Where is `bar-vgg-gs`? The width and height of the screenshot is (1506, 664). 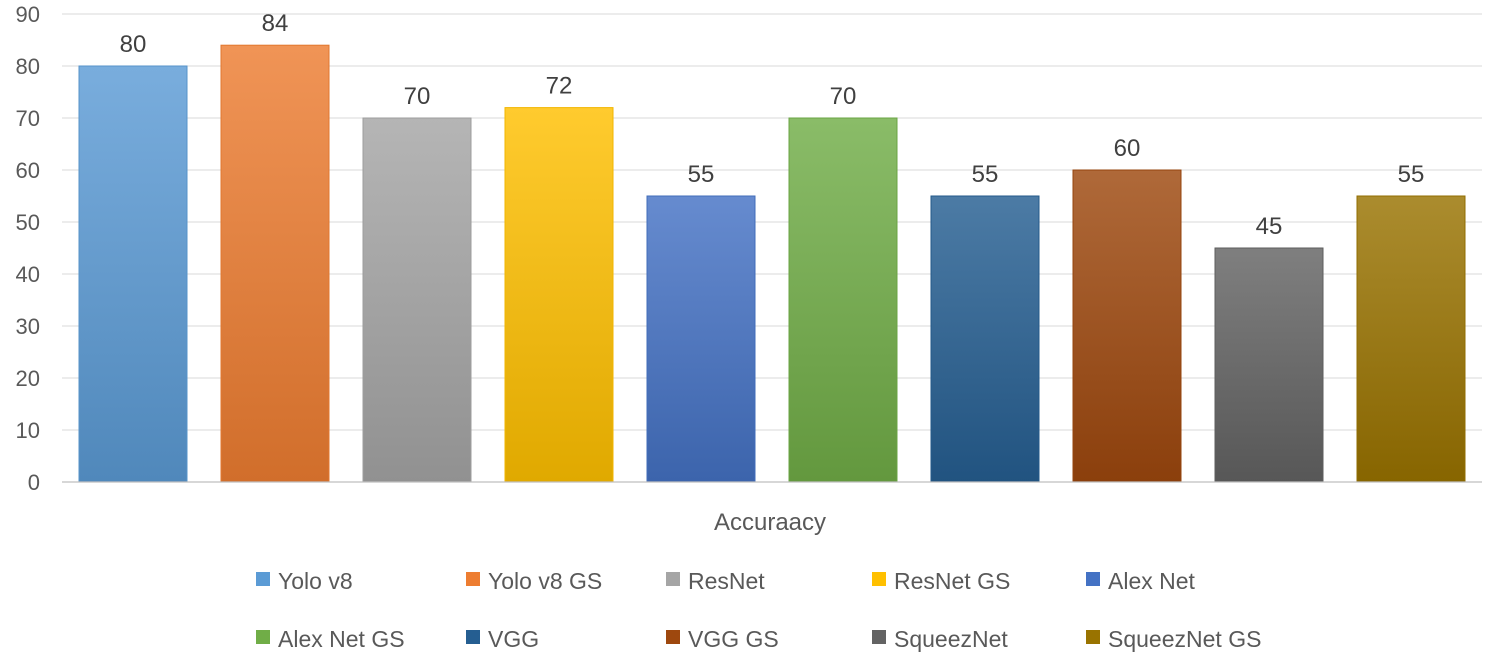
bar-vgg-gs is located at coordinates (1127, 326).